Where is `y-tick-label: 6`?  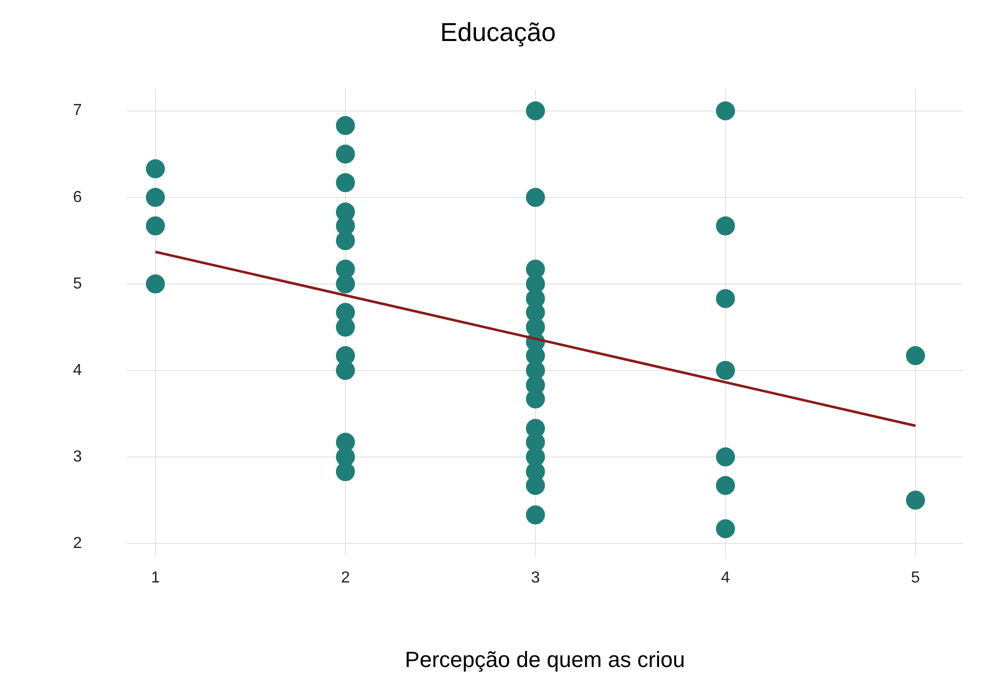 y-tick-label: 6 is located at coordinates (77, 197).